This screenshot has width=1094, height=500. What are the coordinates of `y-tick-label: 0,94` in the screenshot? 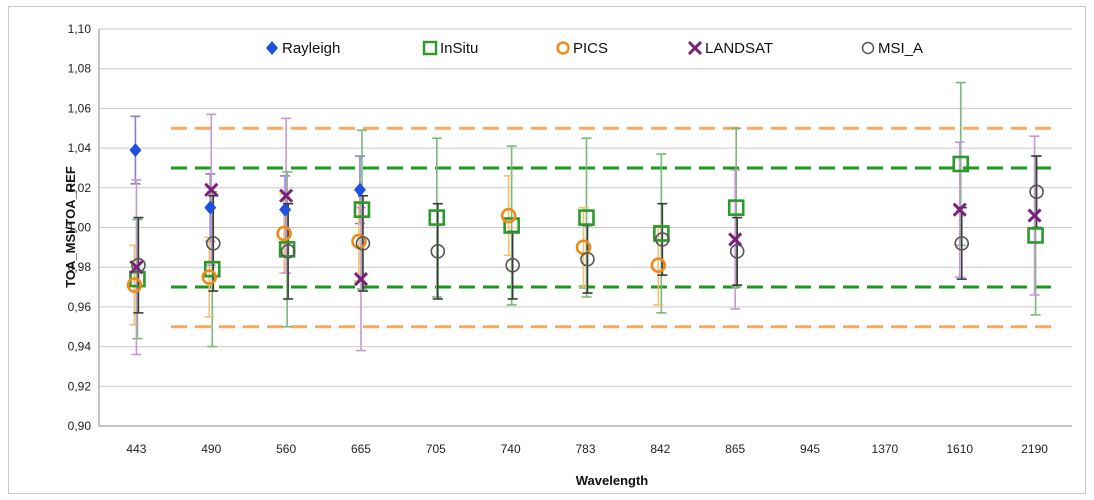 It's located at (80, 347).